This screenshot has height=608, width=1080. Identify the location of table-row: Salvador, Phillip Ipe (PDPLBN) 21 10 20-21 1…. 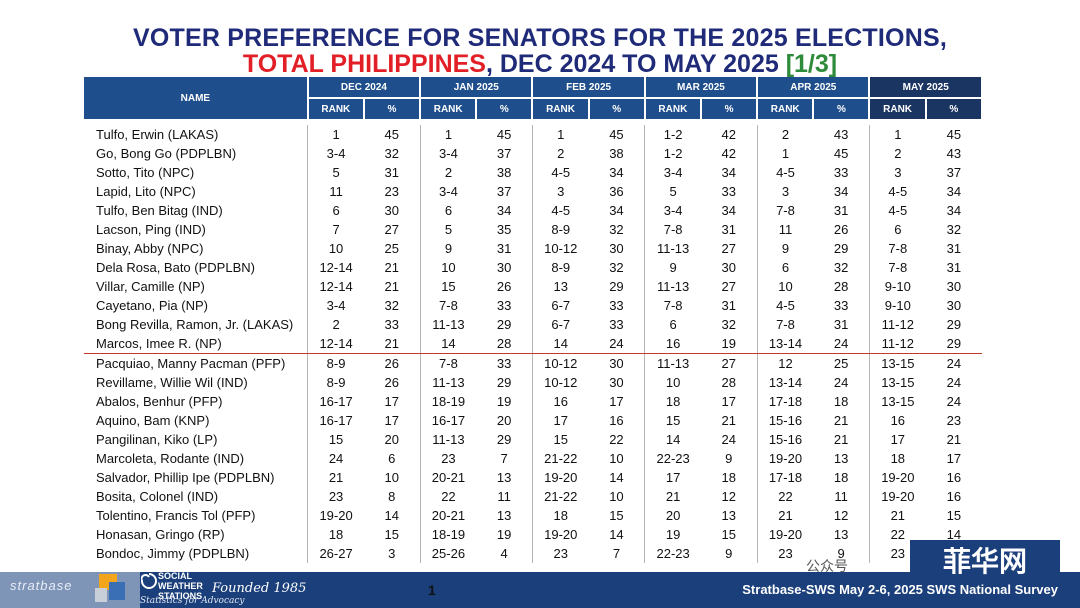
(533, 477).